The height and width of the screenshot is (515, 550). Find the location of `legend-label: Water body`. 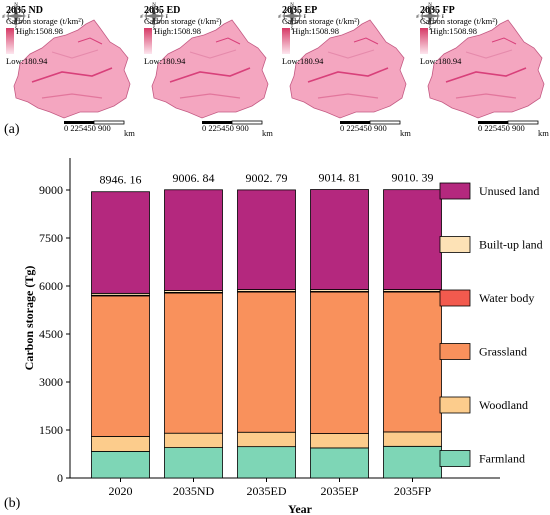

legend-label: Water body is located at coordinates (506, 298).